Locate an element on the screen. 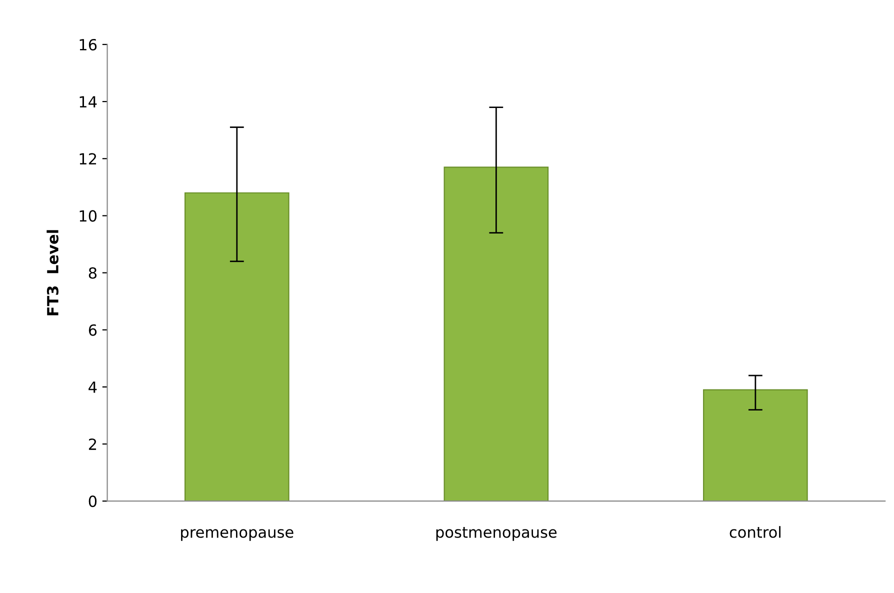 This screenshot has width=894, height=593. y-axis-title: FT3 Level is located at coordinates (52, 273).